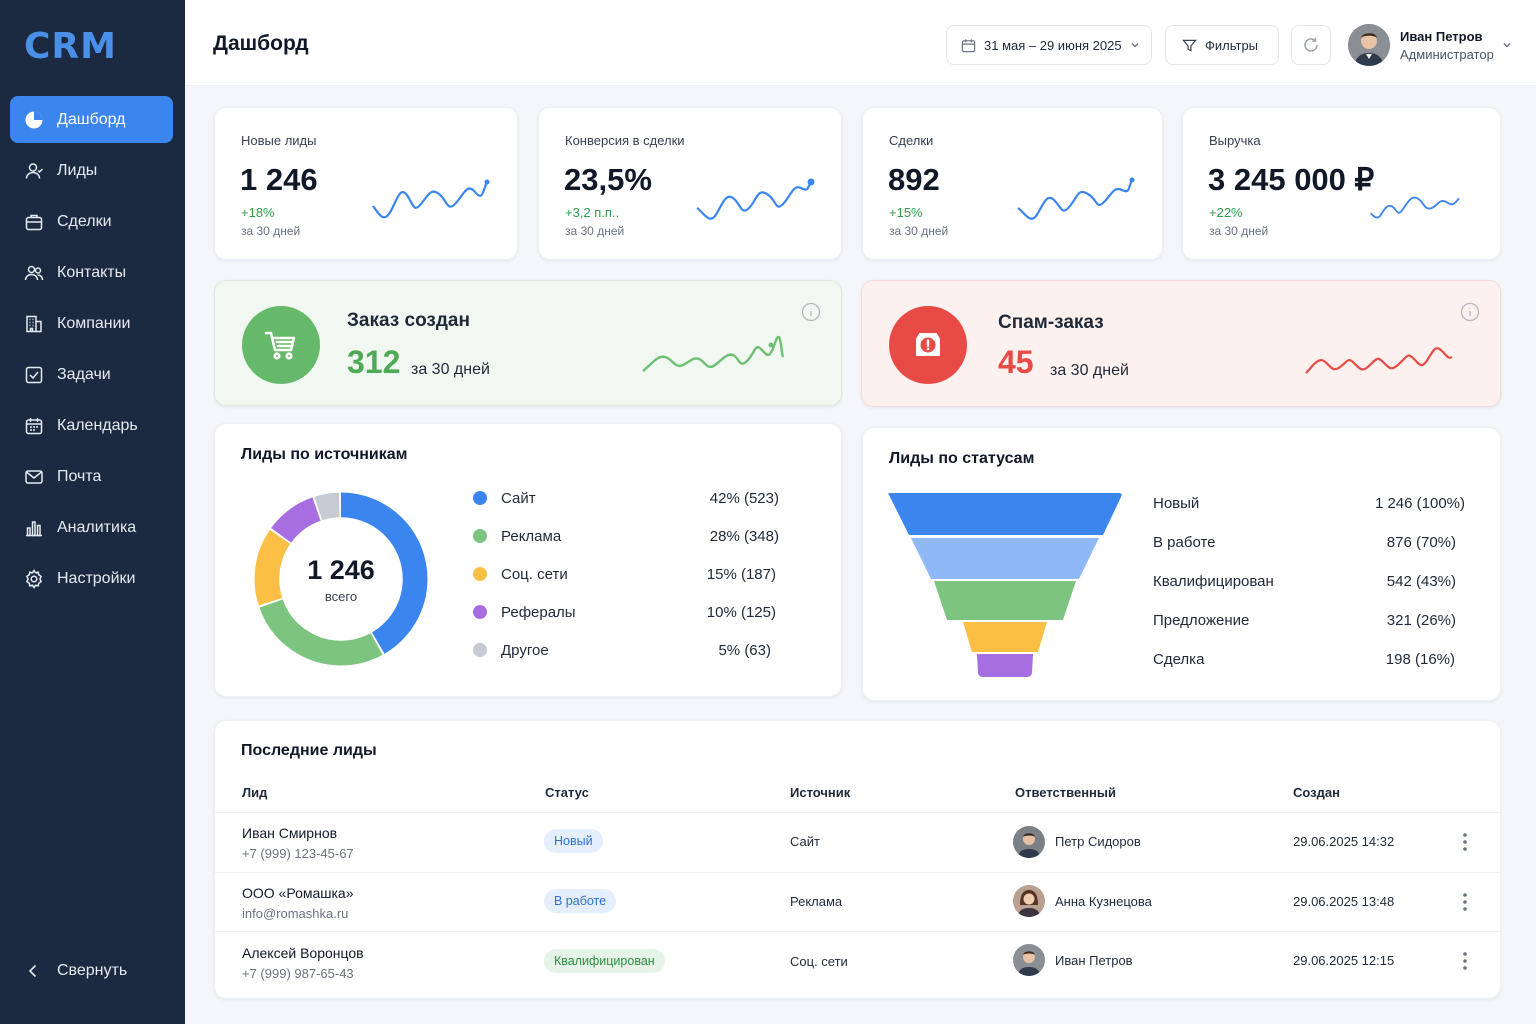 Image resolution: width=1536 pixels, height=1024 pixels. Describe the element at coordinates (75, 971) in the screenshot. I see `collapse-sidebar-button: Свернуть` at that location.